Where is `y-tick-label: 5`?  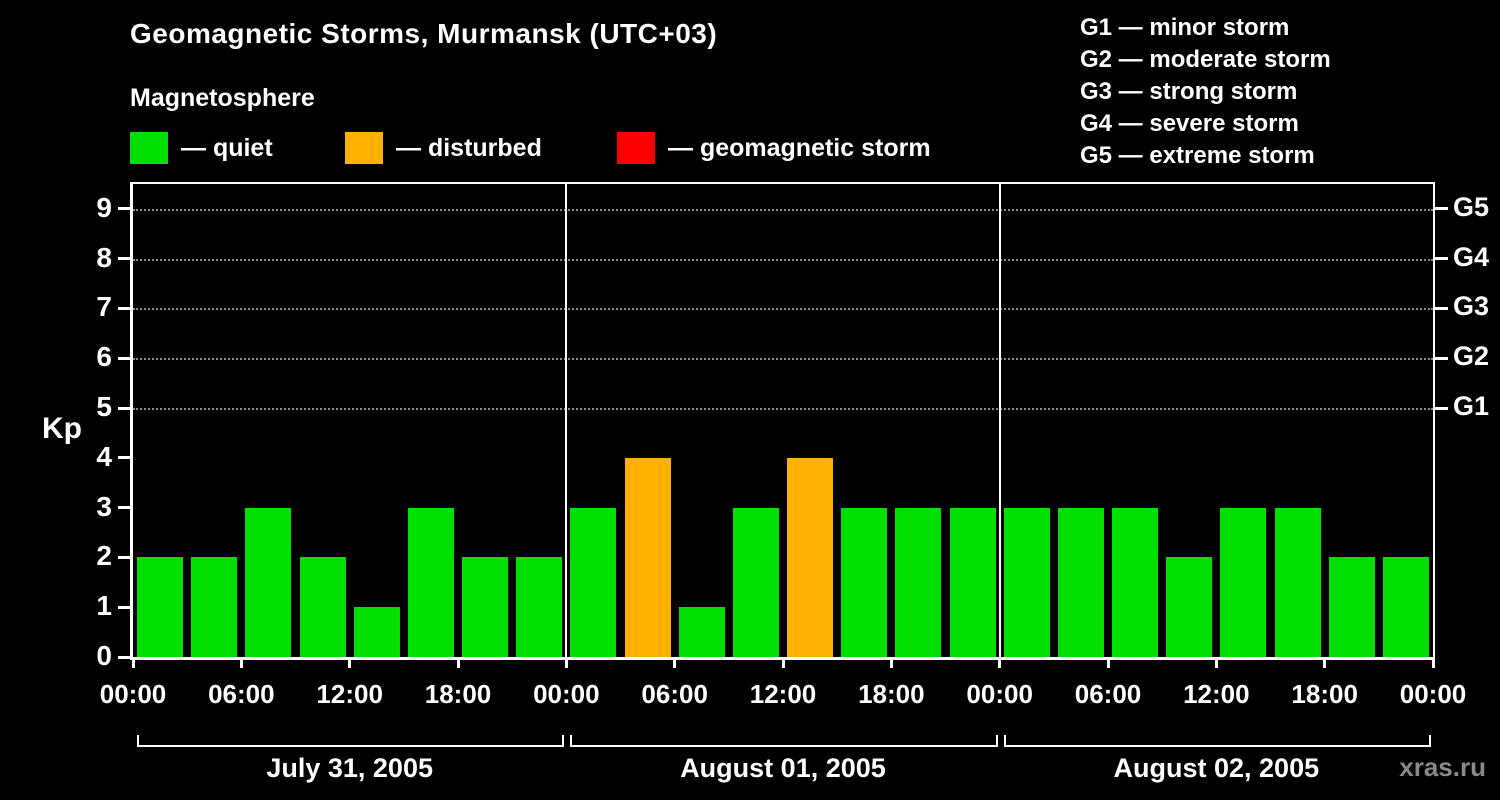 y-tick-label: 5 is located at coordinates (104, 407).